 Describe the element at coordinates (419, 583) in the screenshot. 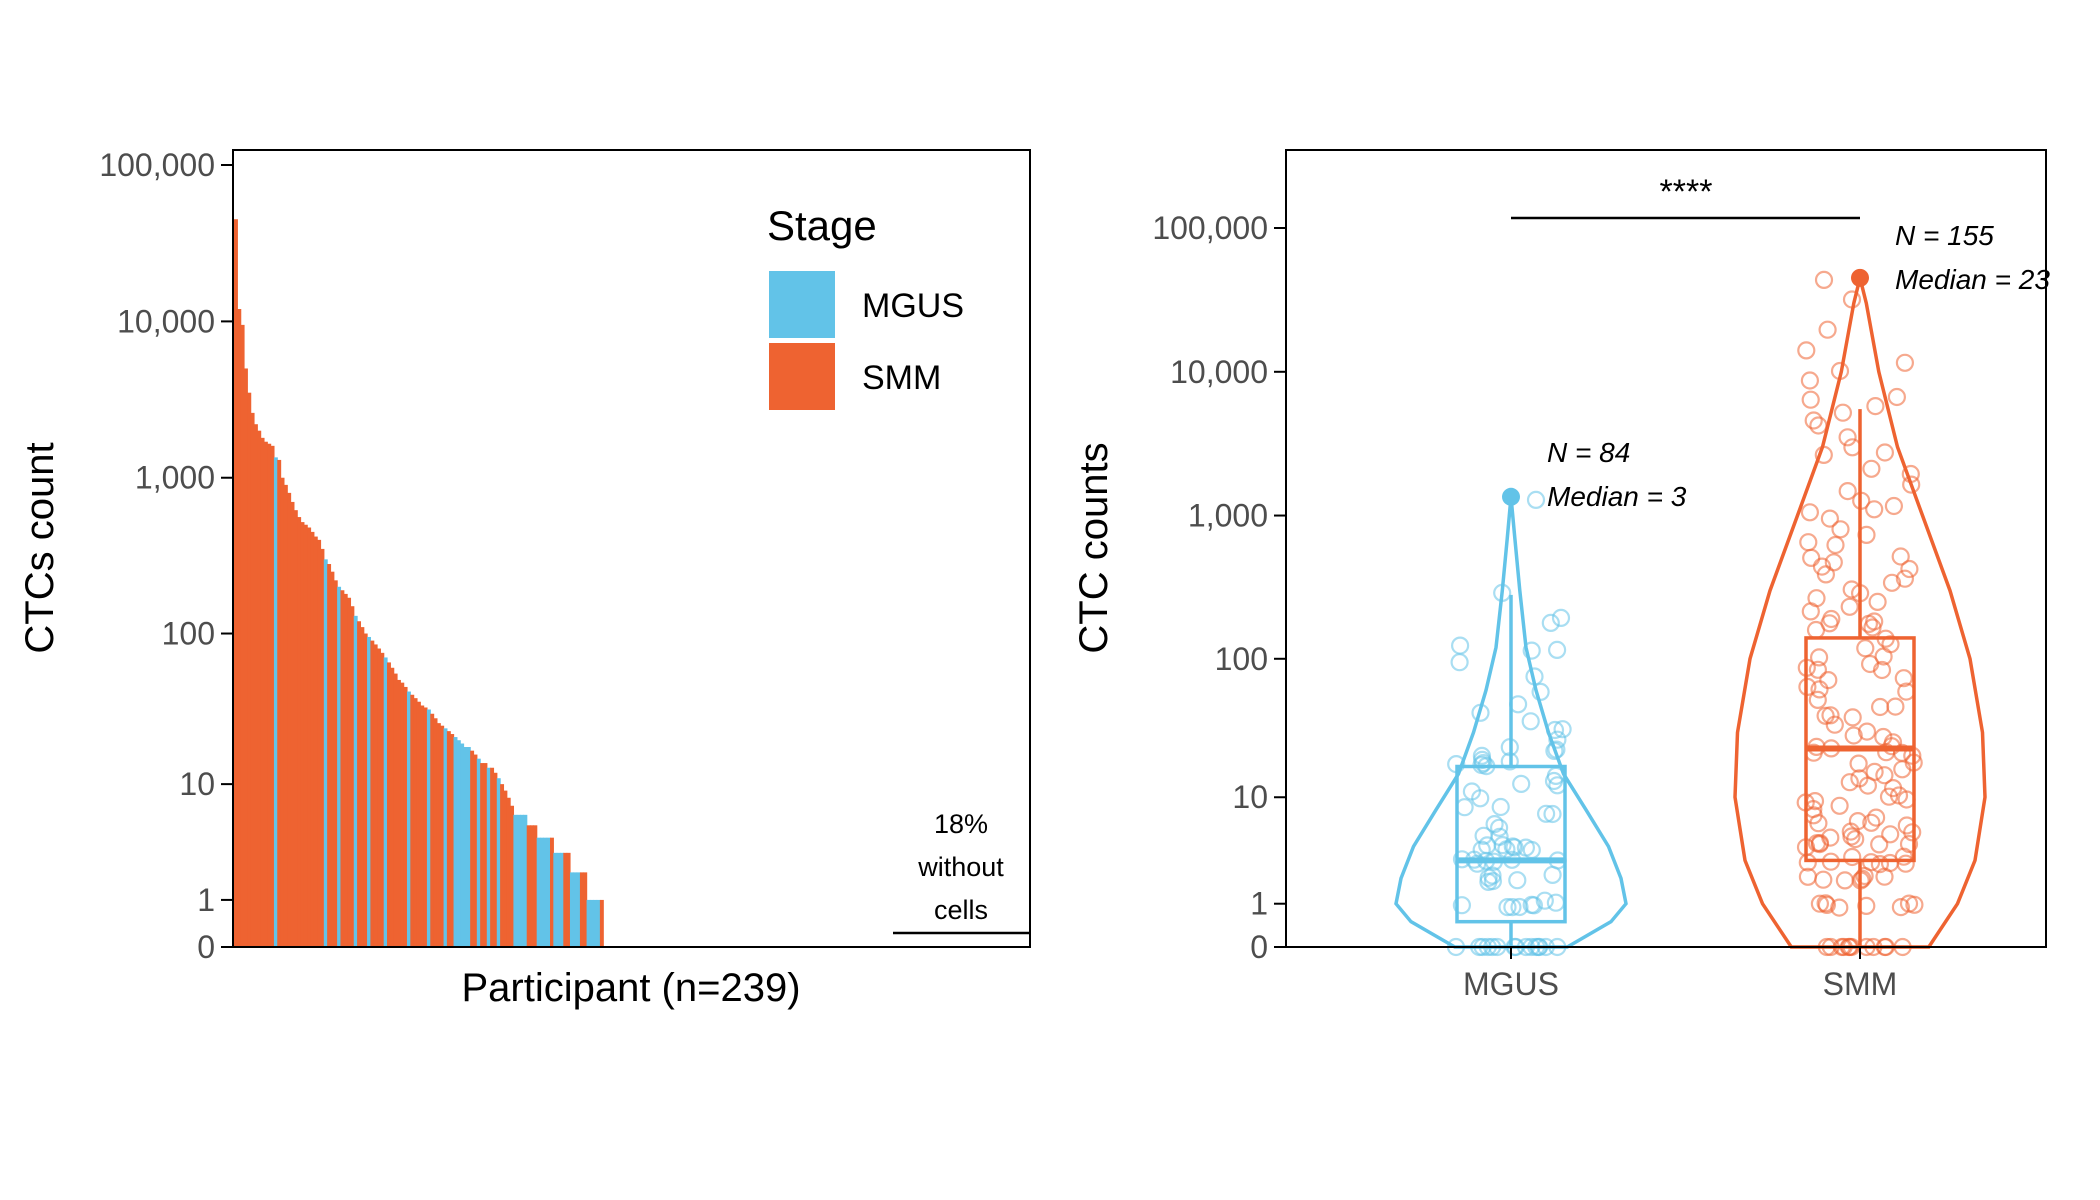

I see `waterfall-bars` at that location.